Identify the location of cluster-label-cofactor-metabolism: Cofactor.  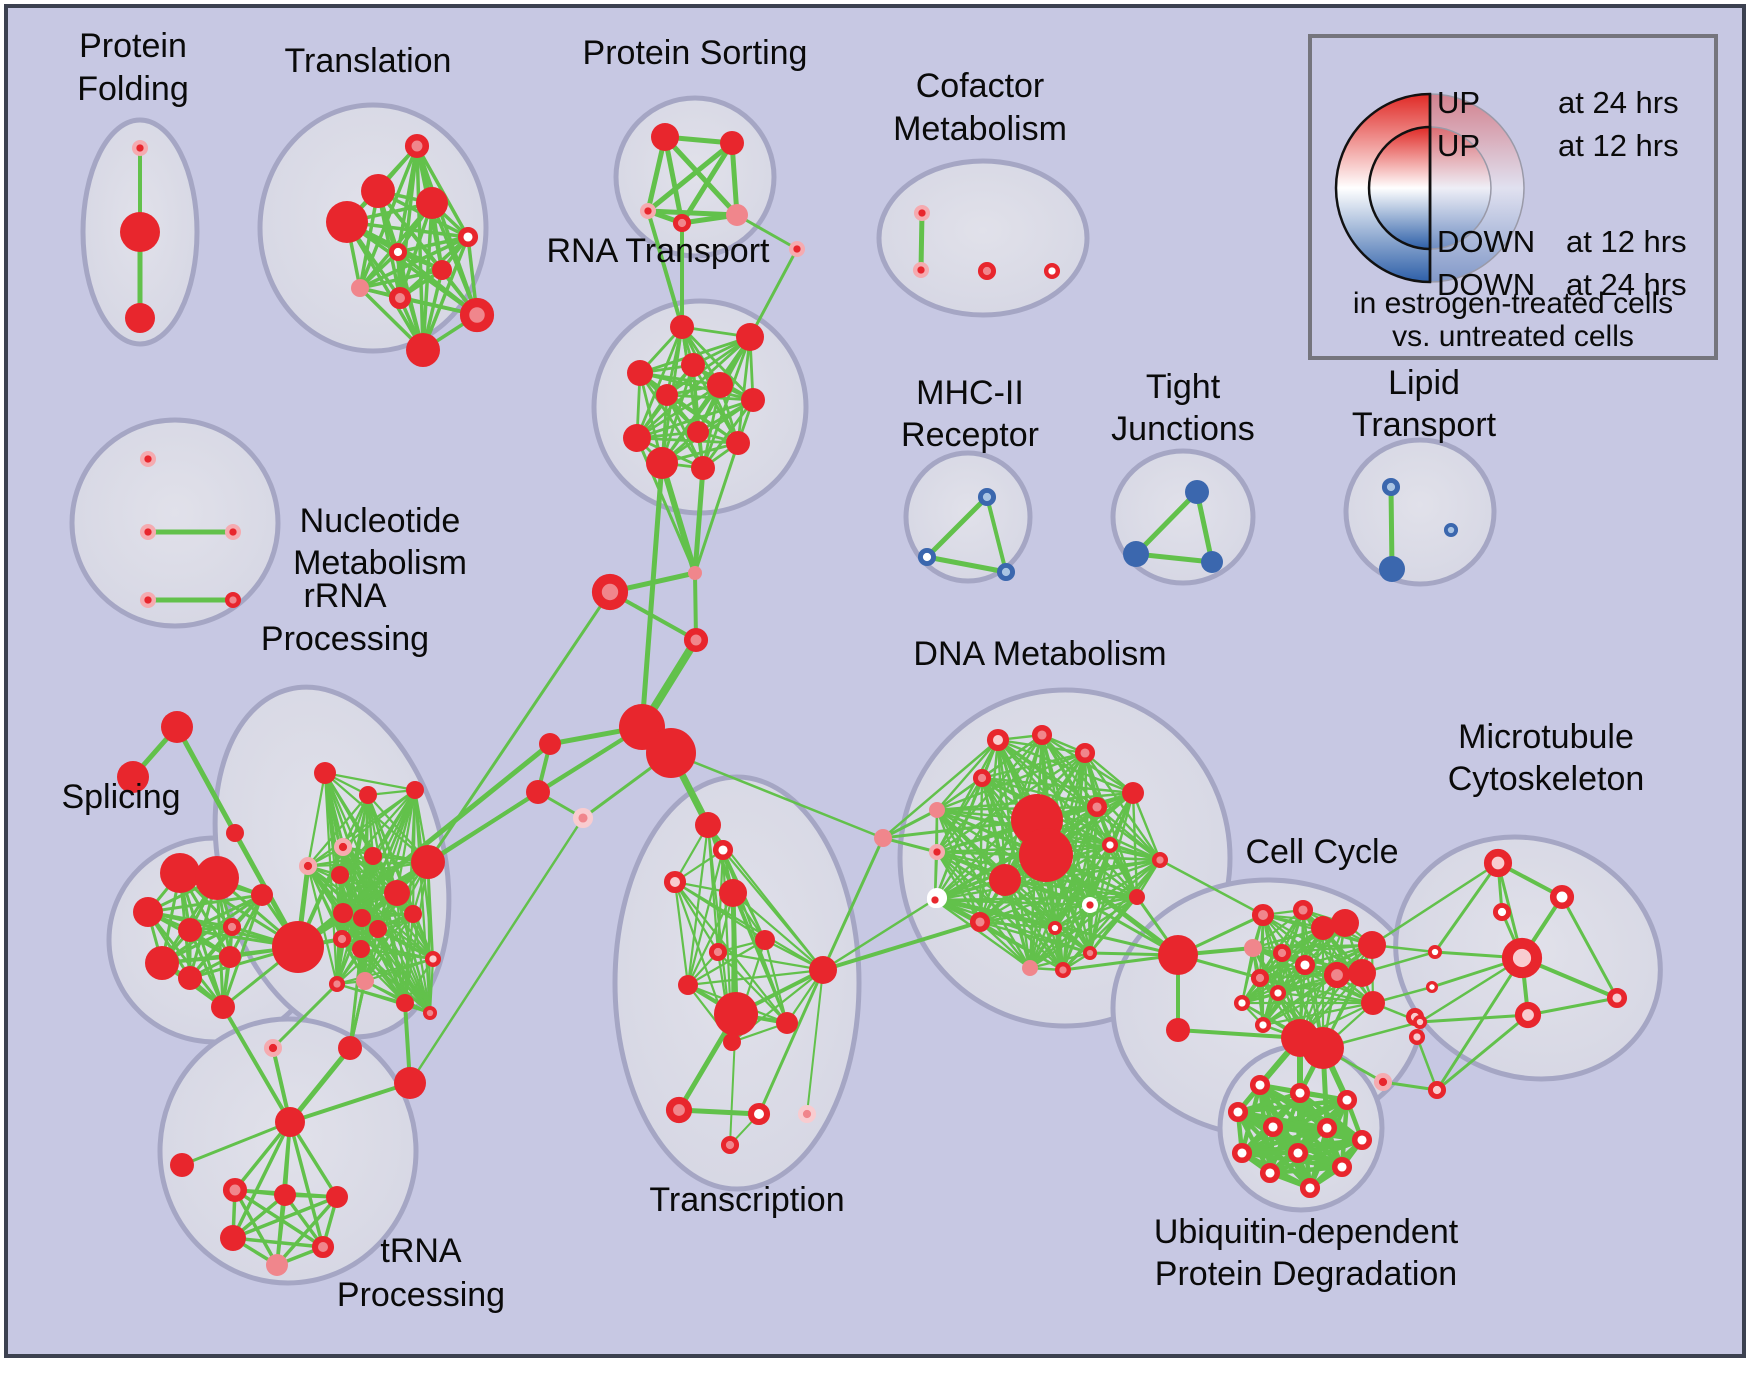
(980, 86).